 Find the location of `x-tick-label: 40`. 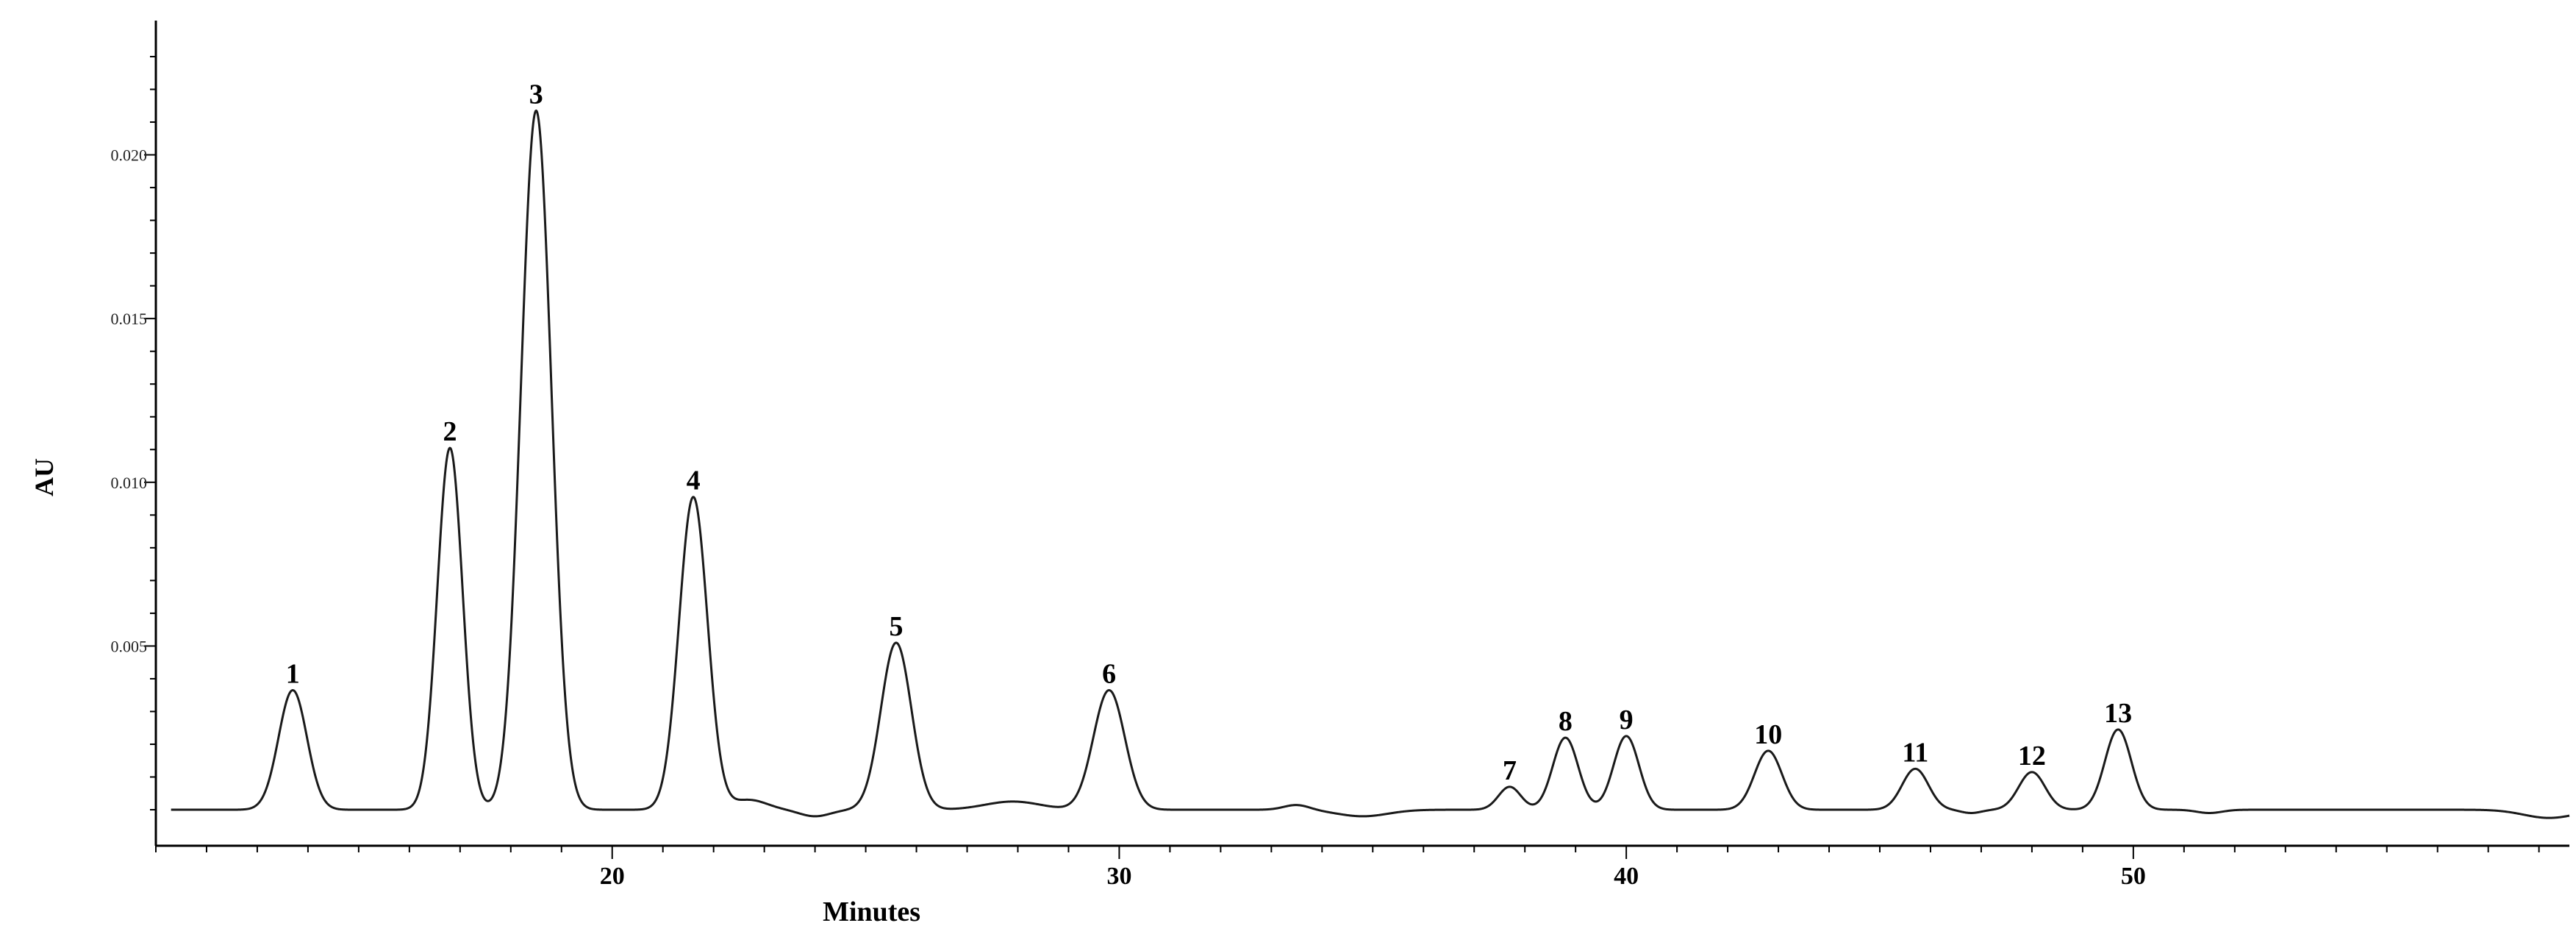

x-tick-label: 40 is located at coordinates (1627, 876).